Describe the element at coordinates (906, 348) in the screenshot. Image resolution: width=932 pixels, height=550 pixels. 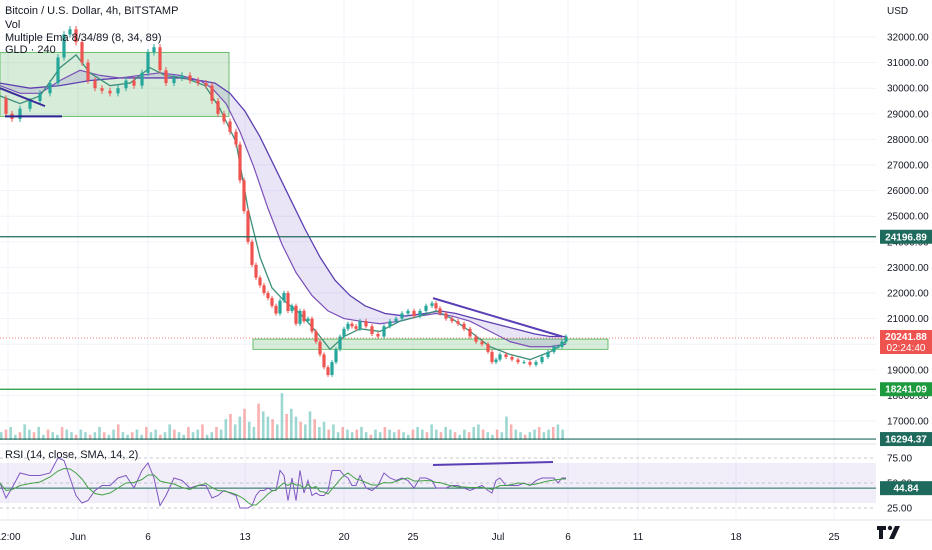
I see `countdown-text: 02:24:40` at that location.